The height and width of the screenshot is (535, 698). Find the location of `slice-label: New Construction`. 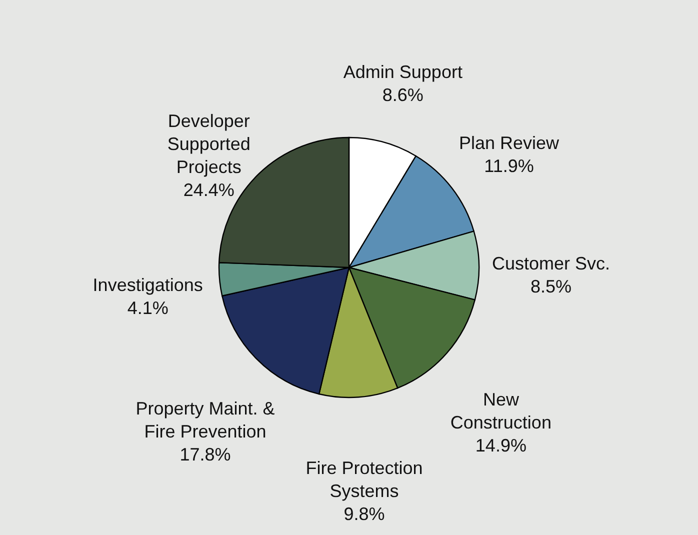

slice-label: New Construction is located at coordinates (501, 411).